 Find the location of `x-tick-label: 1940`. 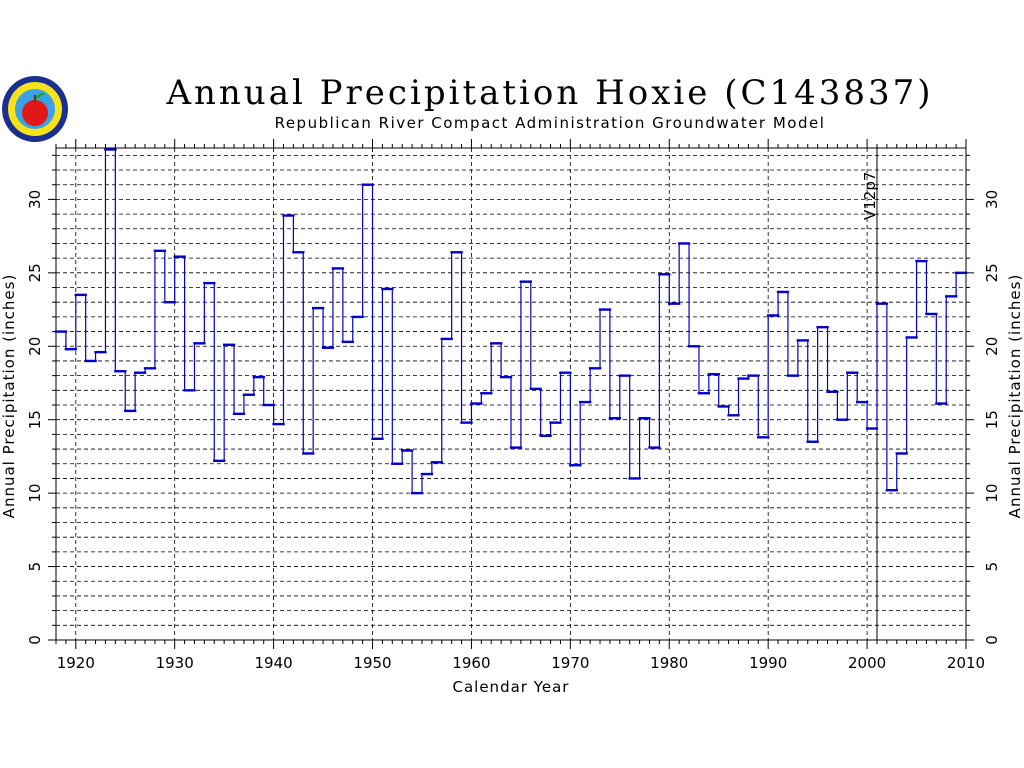

x-tick-label: 1940 is located at coordinates (274, 663).